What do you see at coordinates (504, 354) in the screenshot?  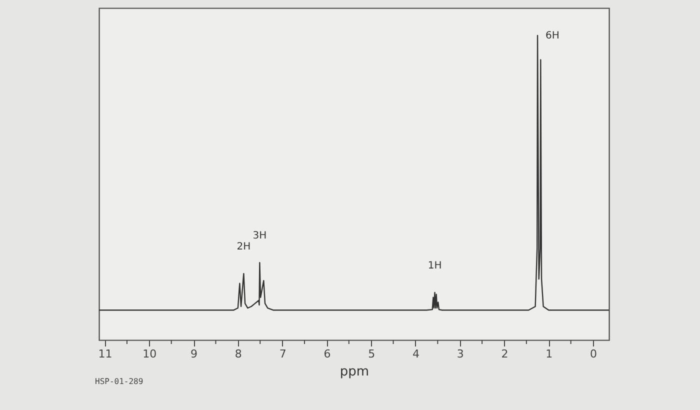 I see `x-tick-label: 2` at bounding box center [504, 354].